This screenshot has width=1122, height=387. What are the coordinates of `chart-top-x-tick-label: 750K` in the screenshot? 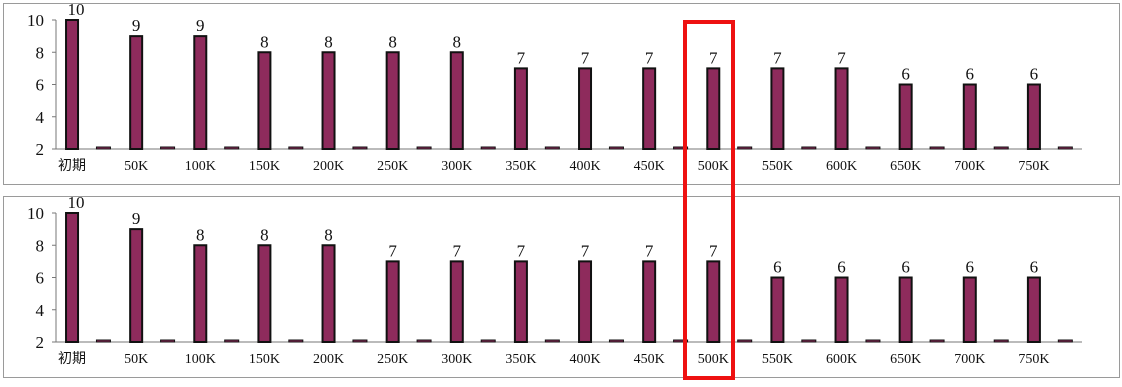 It's located at (1033, 166).